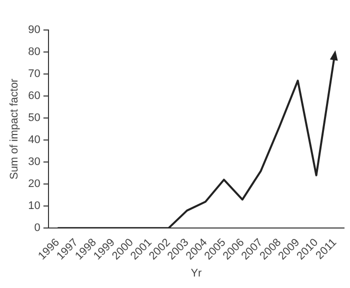 This screenshot has width=350, height=288. Describe the element at coordinates (37, 228) in the screenshot. I see `y-tick-label: 0` at that location.